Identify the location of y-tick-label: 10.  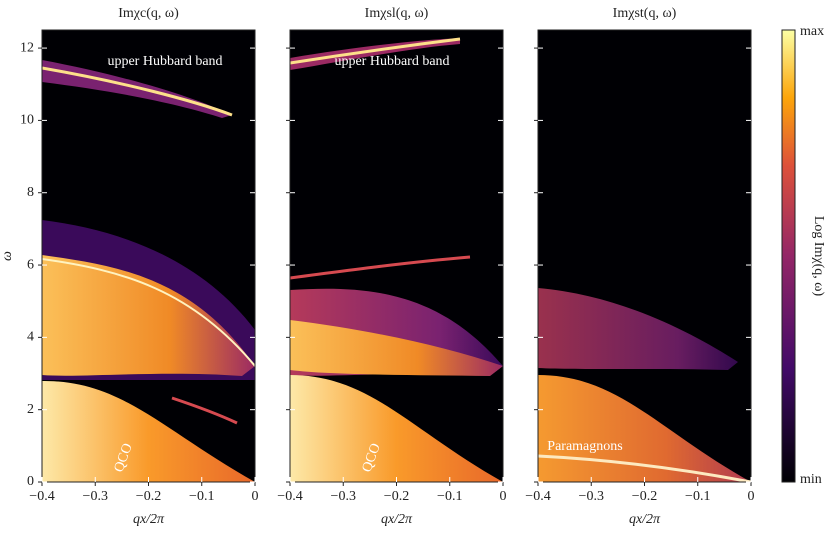
(27, 120).